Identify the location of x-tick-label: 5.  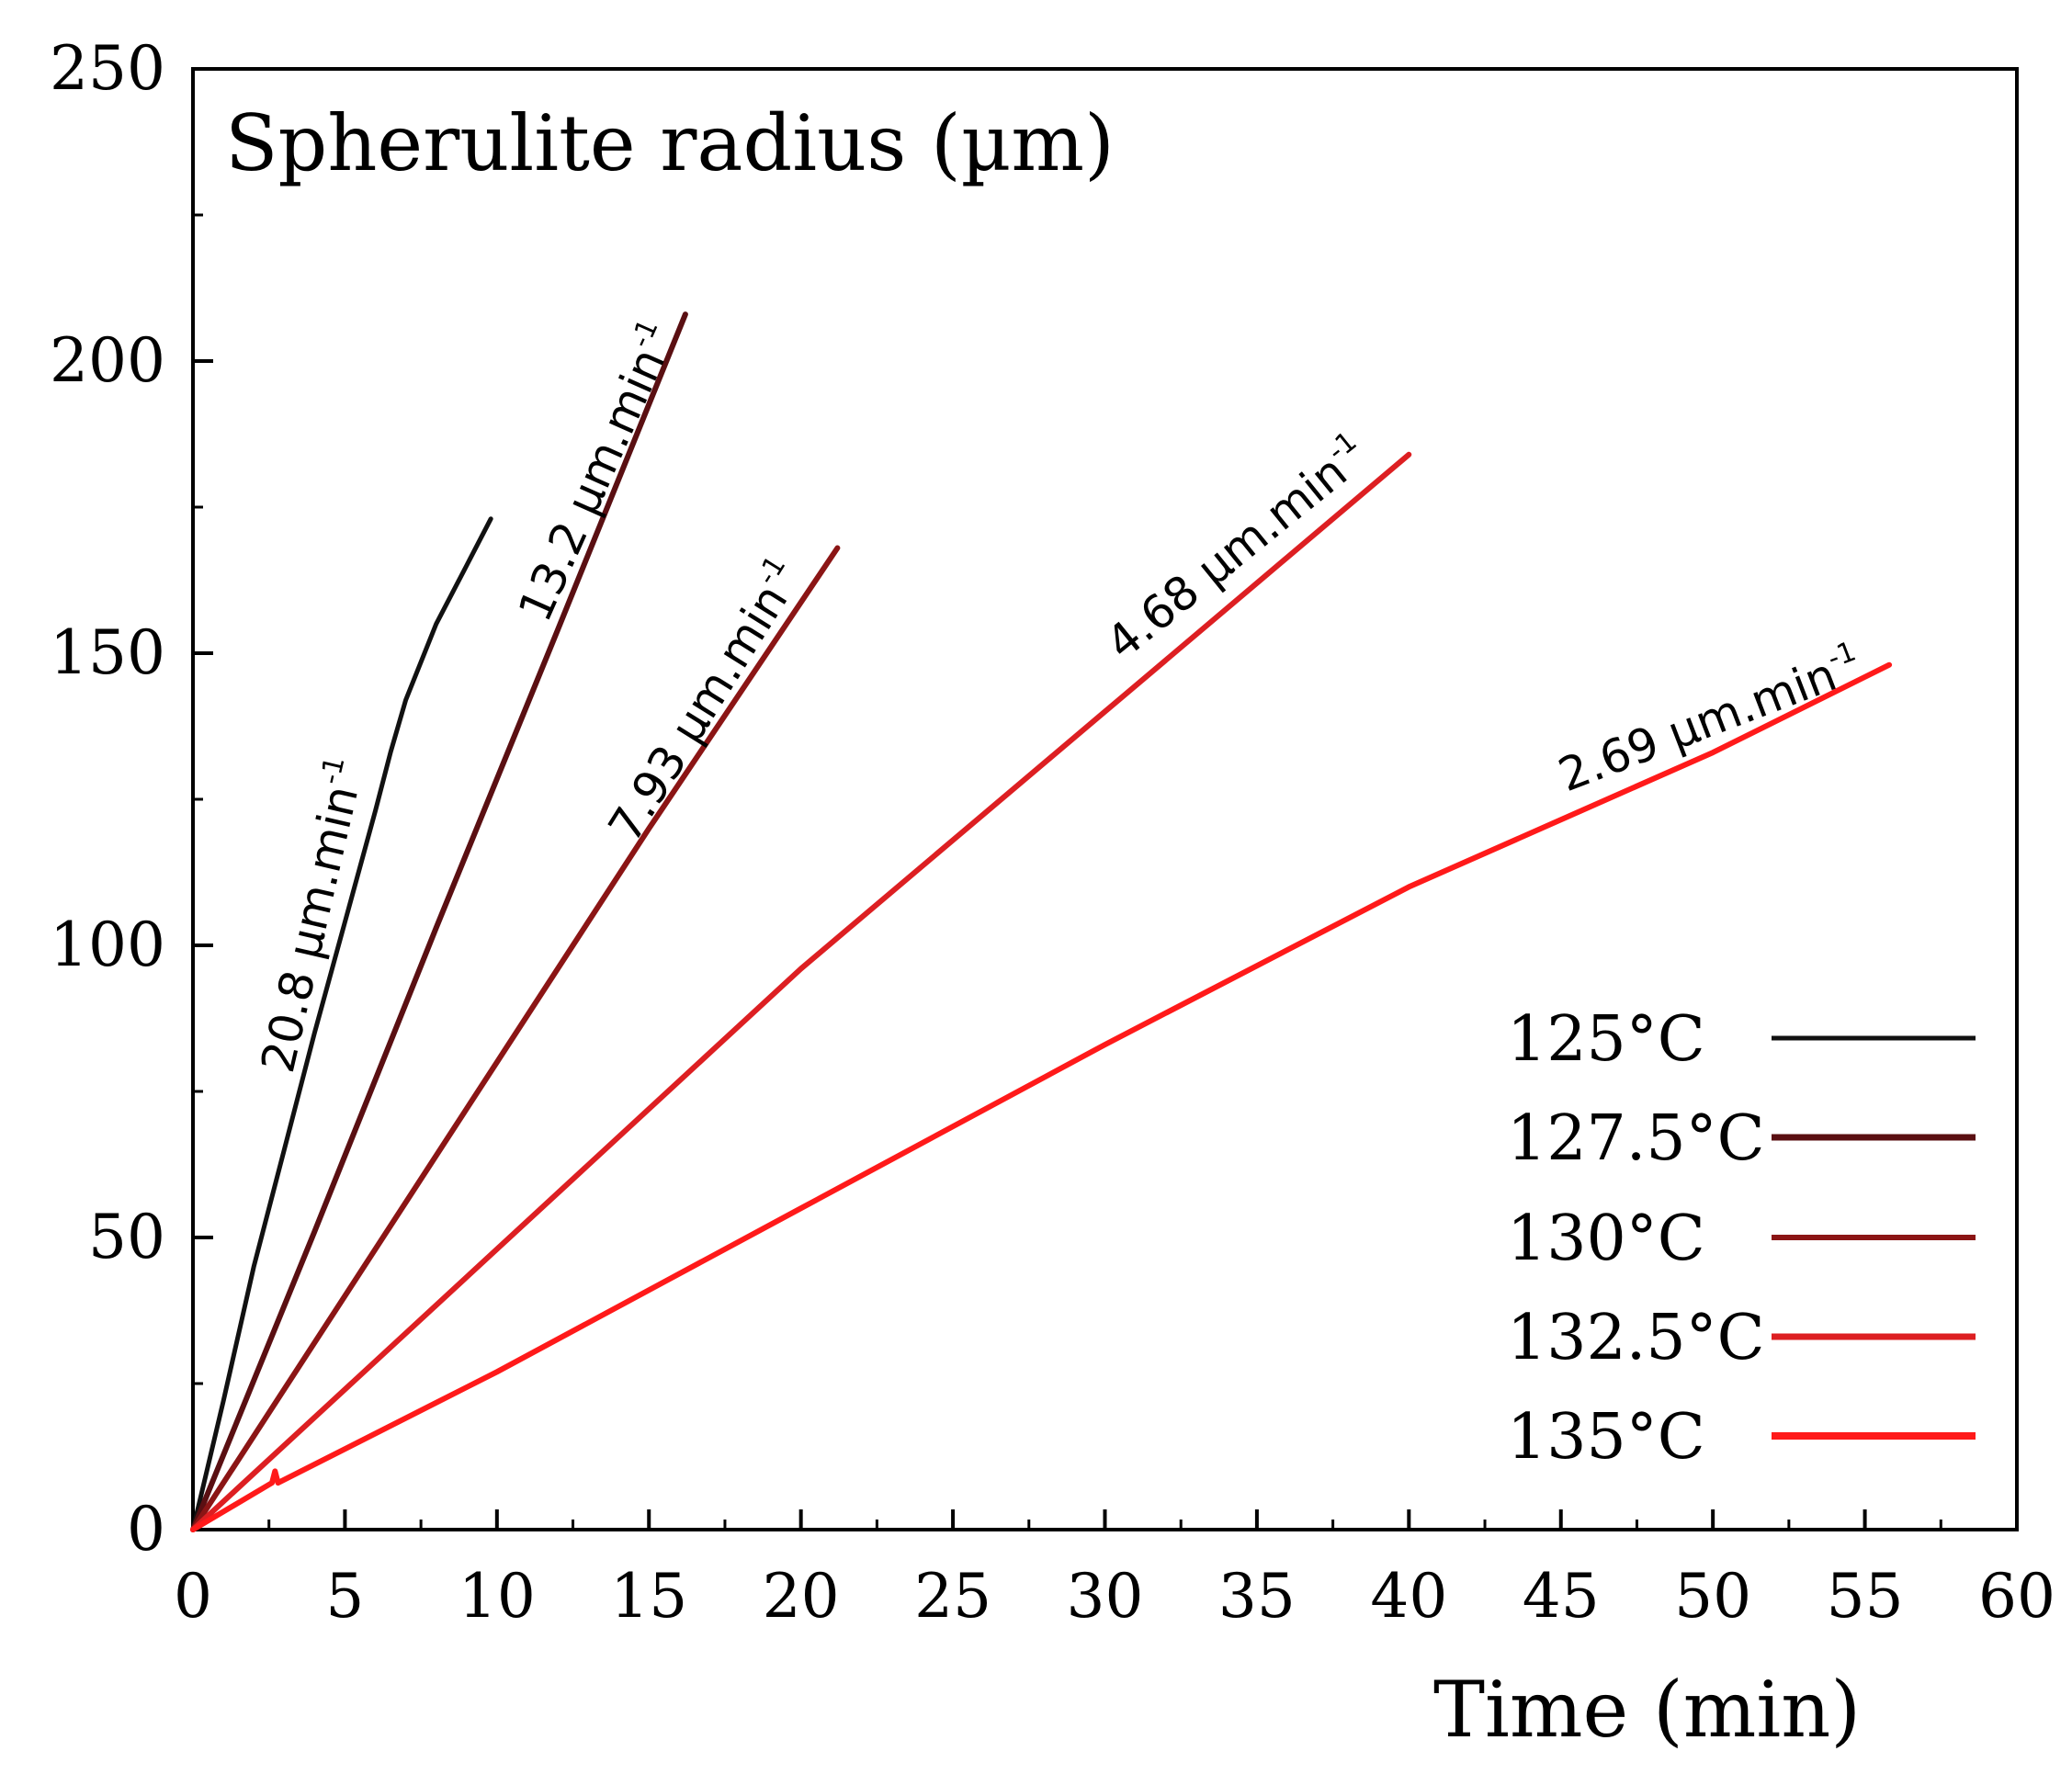
(344, 1596).